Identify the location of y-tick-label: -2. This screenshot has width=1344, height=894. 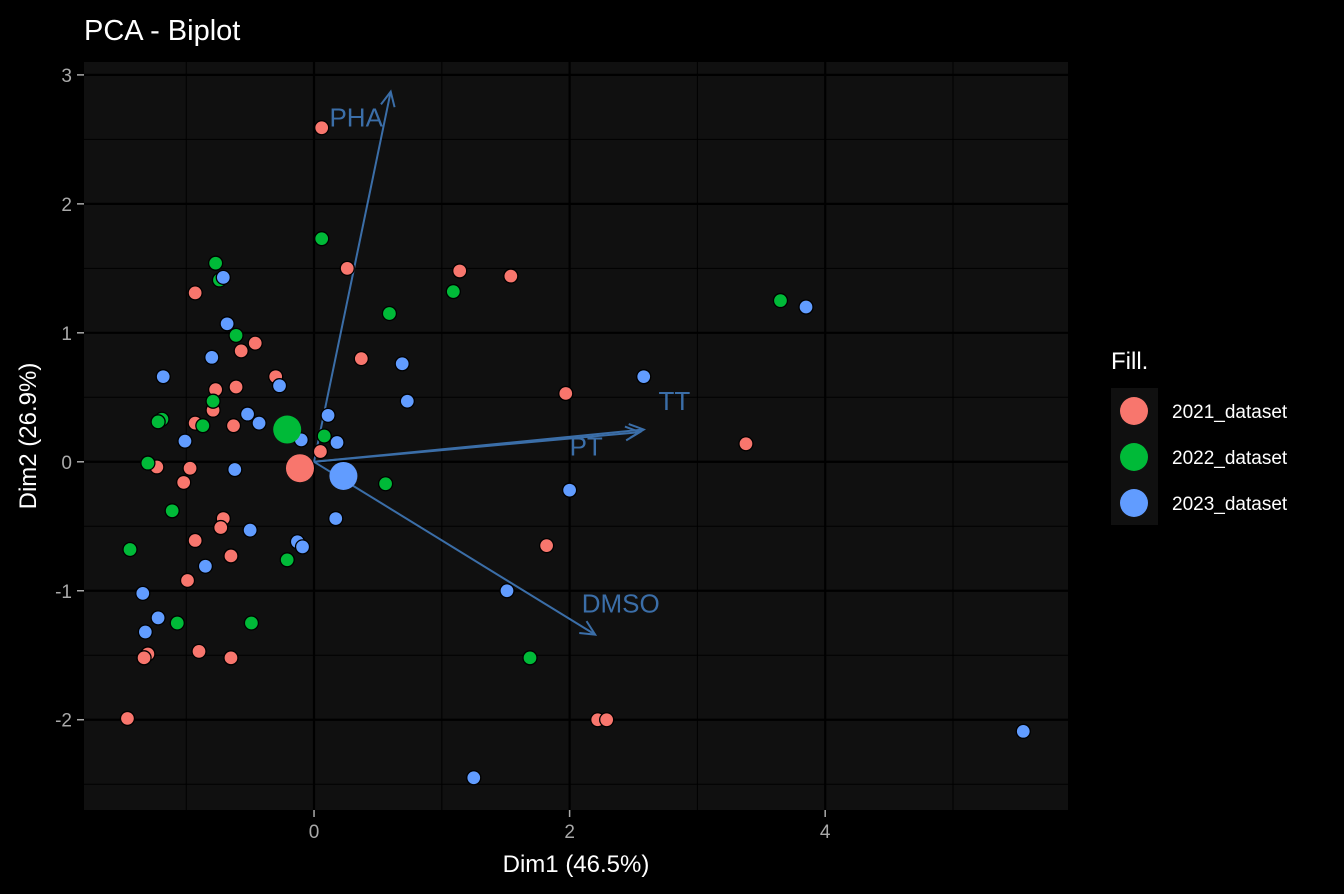
(63, 721).